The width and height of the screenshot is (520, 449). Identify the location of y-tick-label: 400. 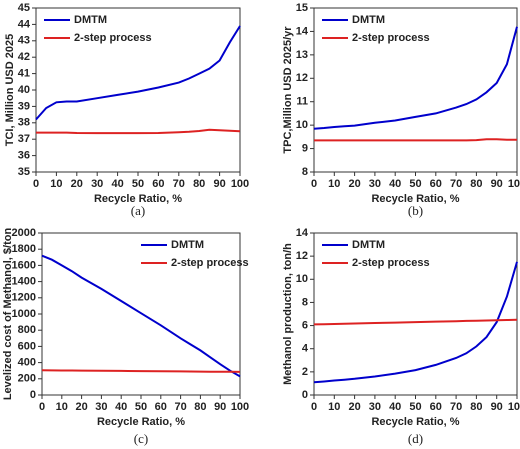
(27, 363).